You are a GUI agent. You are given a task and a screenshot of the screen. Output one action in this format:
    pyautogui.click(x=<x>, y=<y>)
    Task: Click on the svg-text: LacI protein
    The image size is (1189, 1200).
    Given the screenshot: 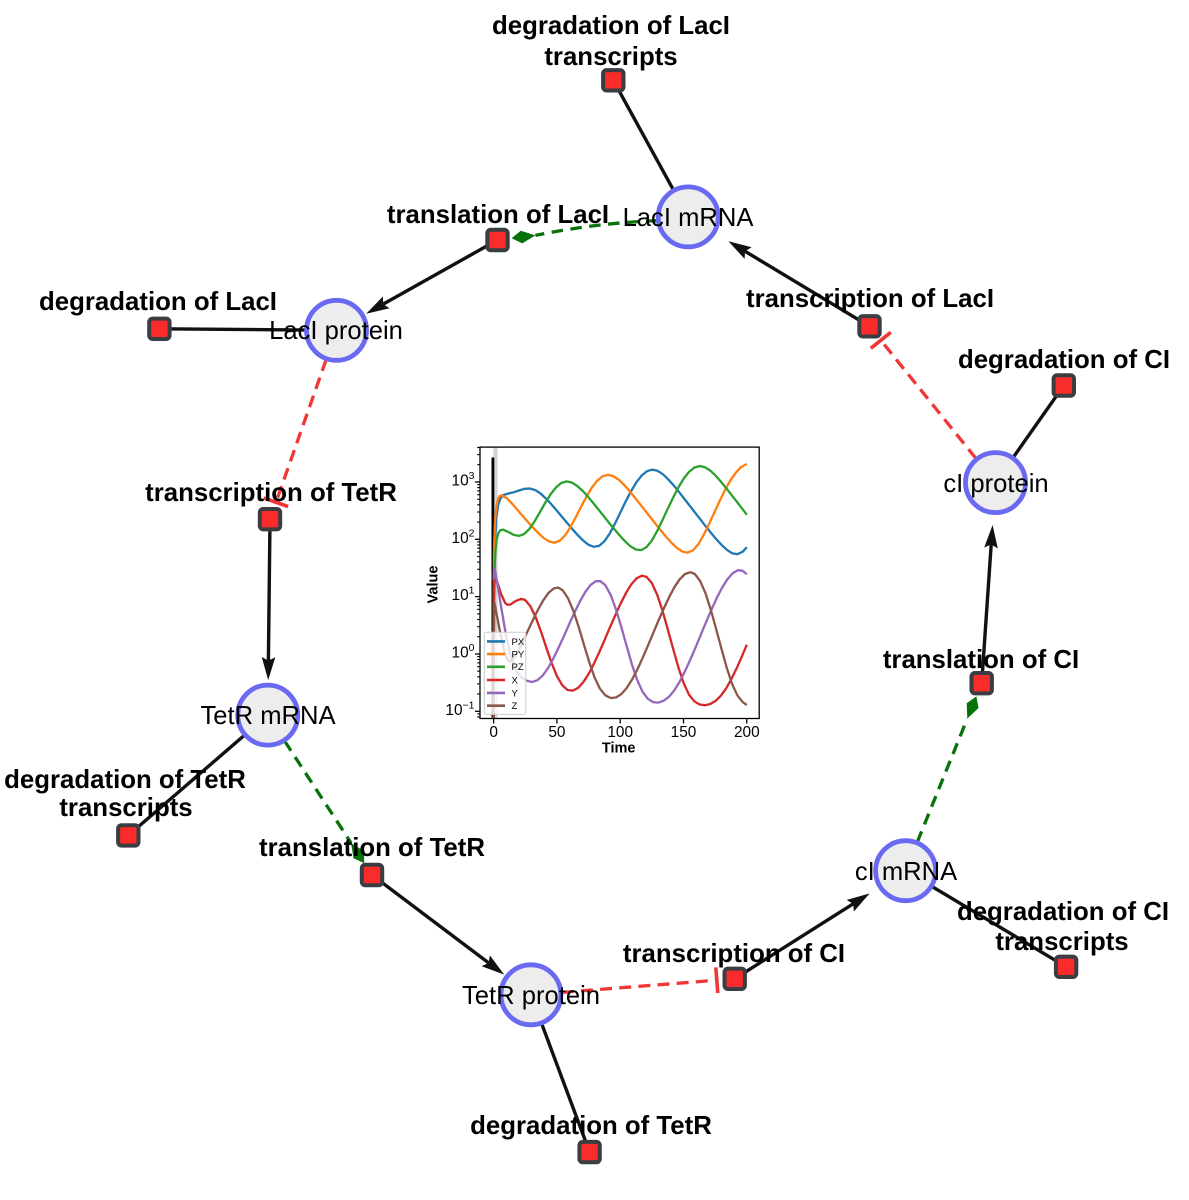 What is the action you would take?
    pyautogui.click(x=336, y=331)
    